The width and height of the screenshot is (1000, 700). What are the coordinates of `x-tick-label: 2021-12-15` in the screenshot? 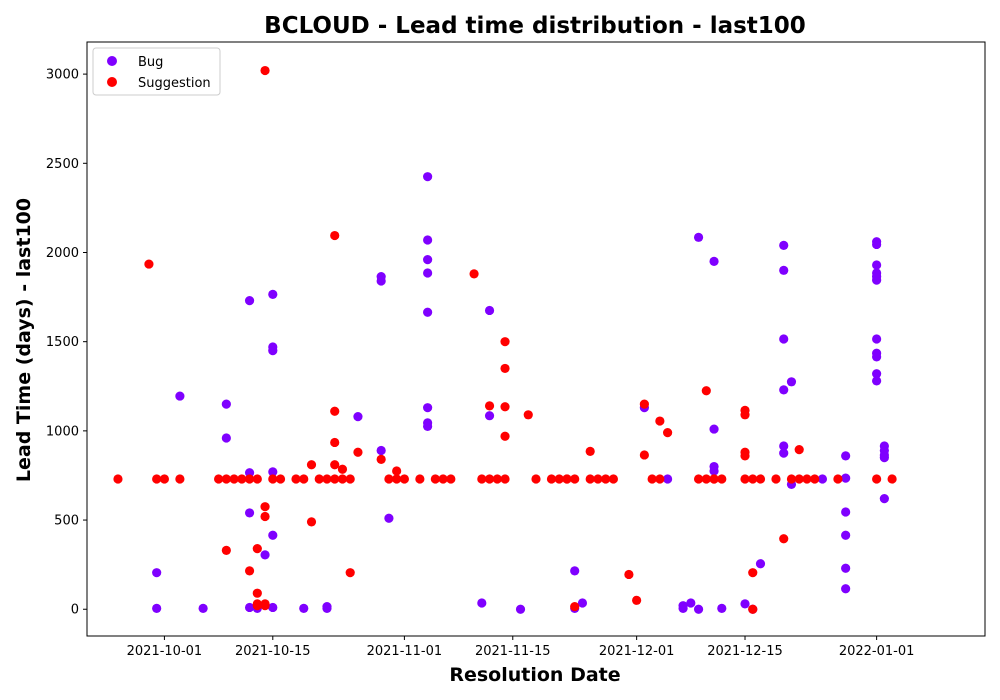 It's located at (745, 651).